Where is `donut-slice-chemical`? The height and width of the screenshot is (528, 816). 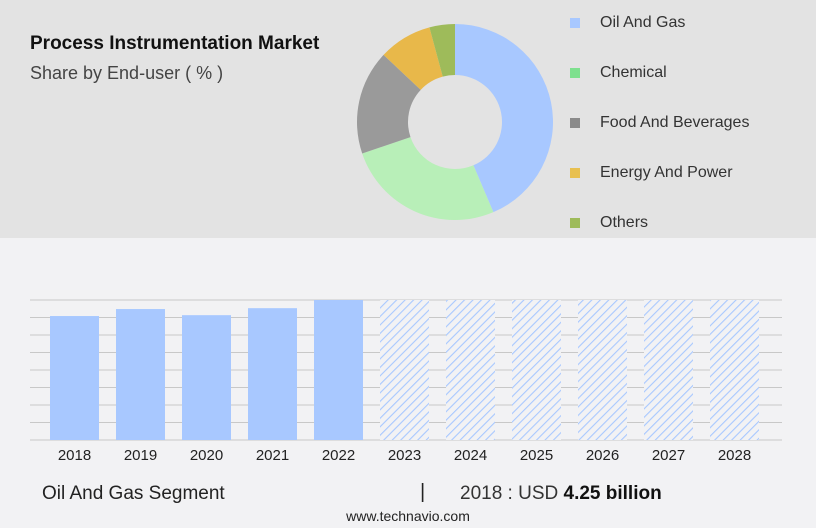 donut-slice-chemical is located at coordinates (428, 178).